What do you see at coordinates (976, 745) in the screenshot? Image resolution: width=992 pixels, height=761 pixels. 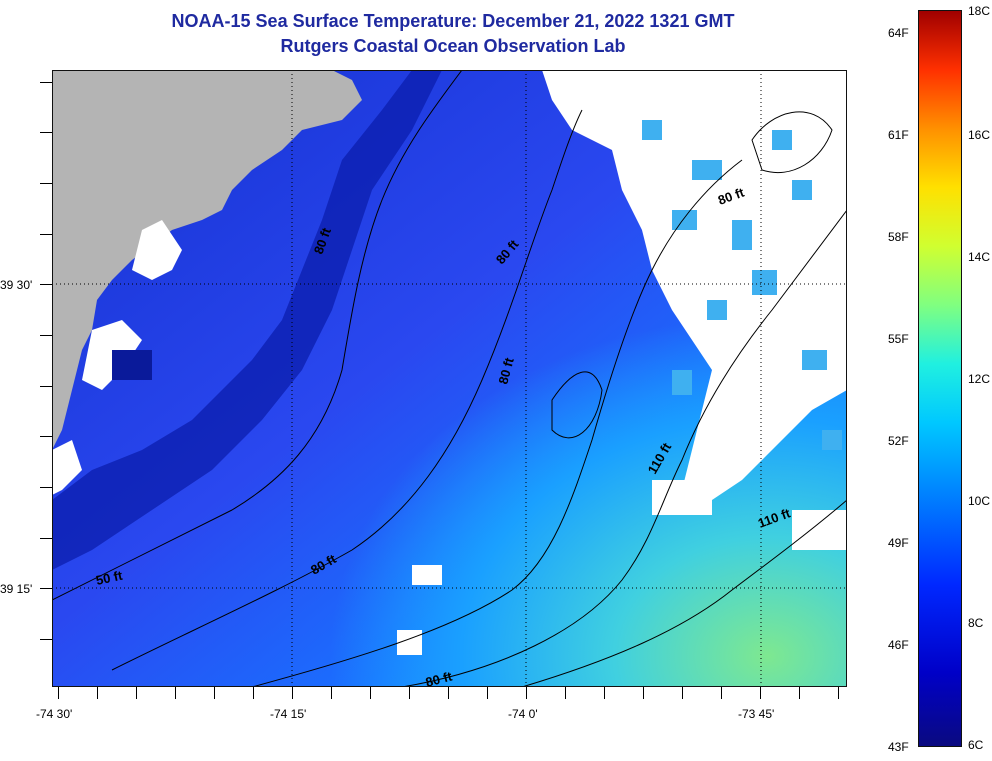 I see `colorbar-label-6c: 6C` at bounding box center [976, 745].